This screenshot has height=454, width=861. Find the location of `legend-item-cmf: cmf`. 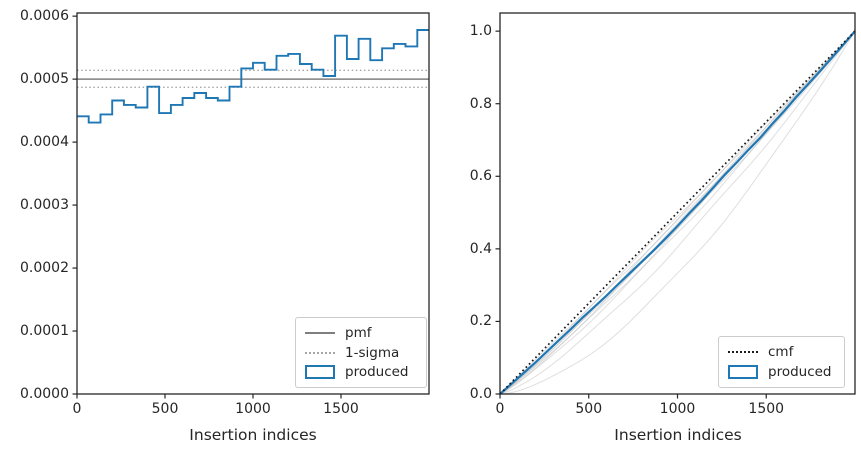

legend-item-cmf: cmf is located at coordinates (781, 352).